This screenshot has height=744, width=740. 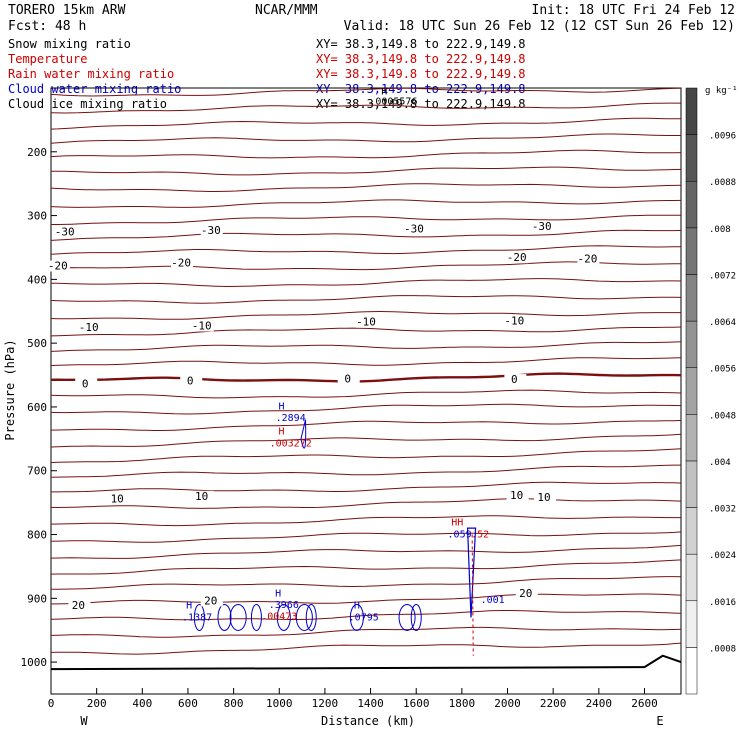 I want to click on forecast-hour: Fcst: 48 h, so click(x=47, y=26).